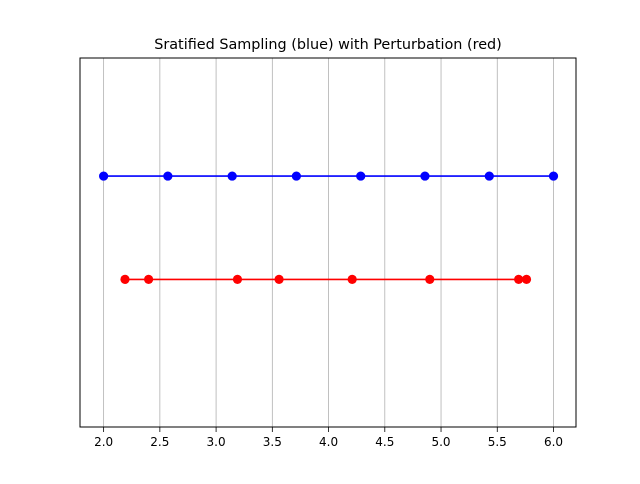 This screenshot has width=640, height=484. Describe the element at coordinates (384, 442) in the screenshot. I see `x-tick-label: 4.5` at that location.